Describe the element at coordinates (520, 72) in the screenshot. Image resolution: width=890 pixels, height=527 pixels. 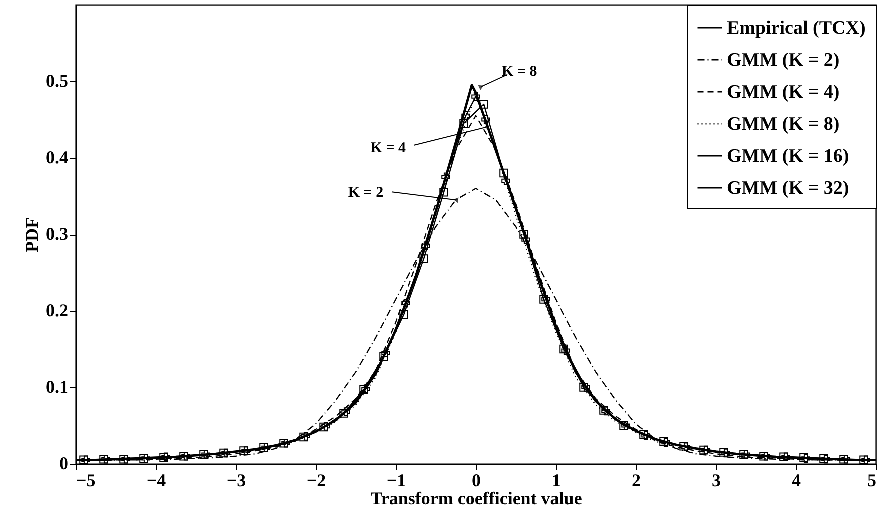
I see `annotation: K = 8` at that location.